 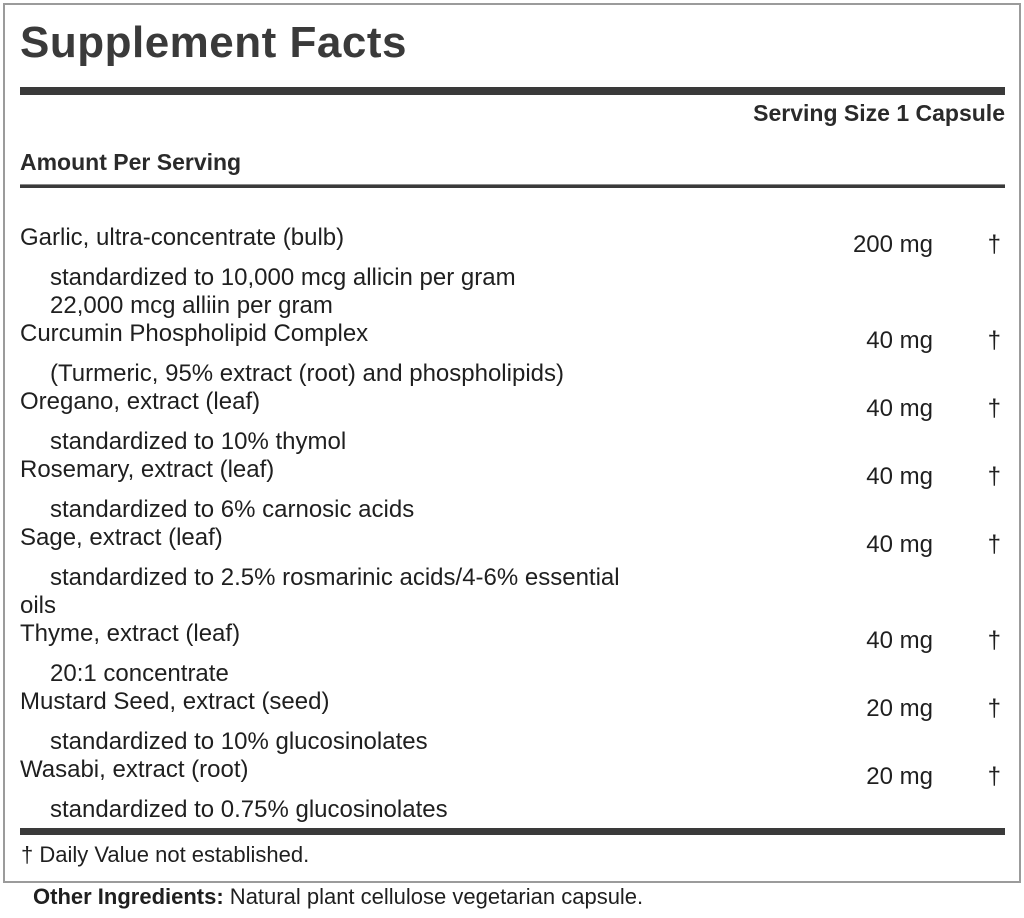 What do you see at coordinates (213, 42) in the screenshot?
I see `panel-title: Supplement Facts` at bounding box center [213, 42].